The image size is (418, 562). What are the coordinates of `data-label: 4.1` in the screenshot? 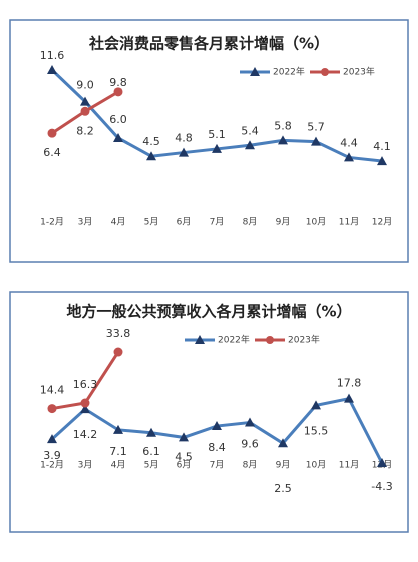 It's located at (382, 146).